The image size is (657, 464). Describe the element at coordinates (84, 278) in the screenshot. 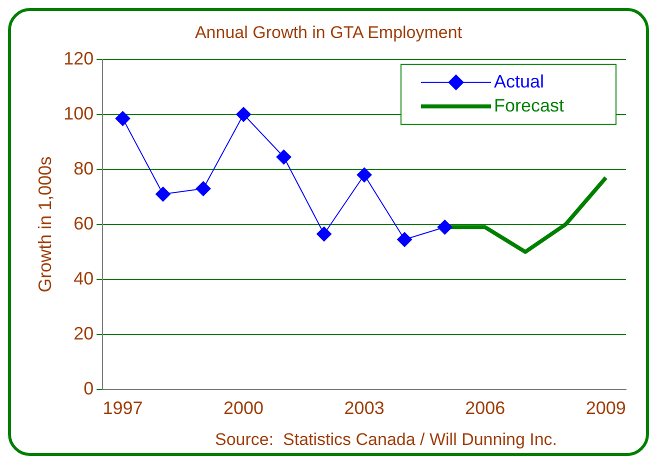

I see `y-tick-label: 40` at that location.